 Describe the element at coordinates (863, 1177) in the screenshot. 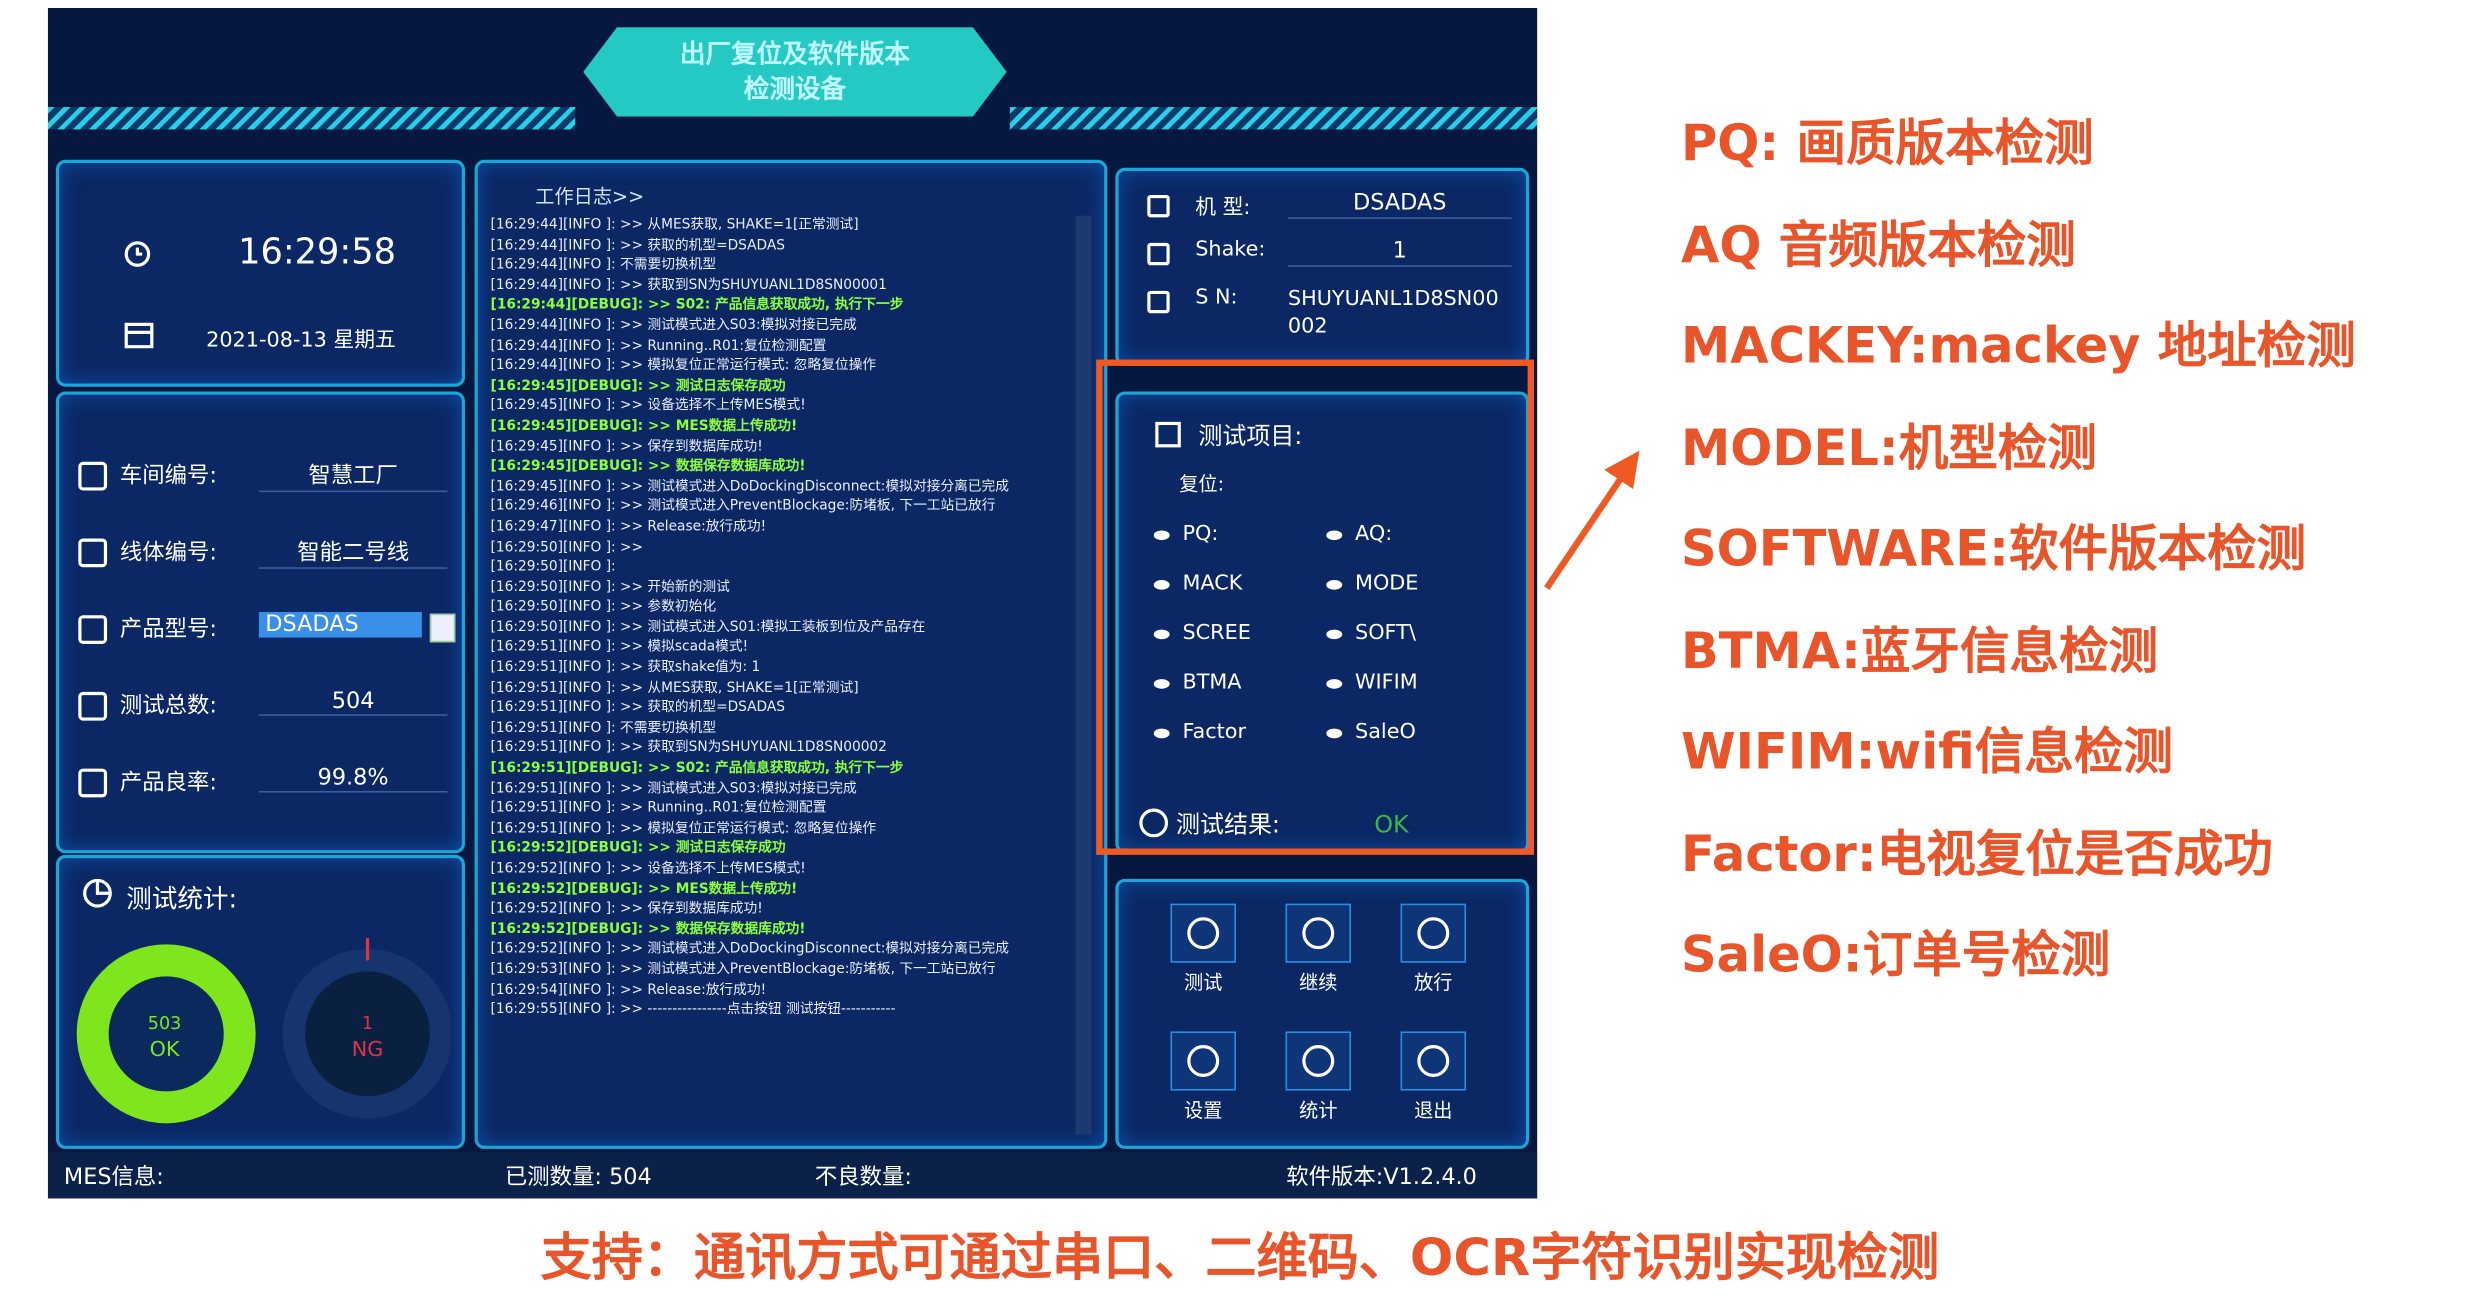

I see `bad-count: 不良数量:` at that location.